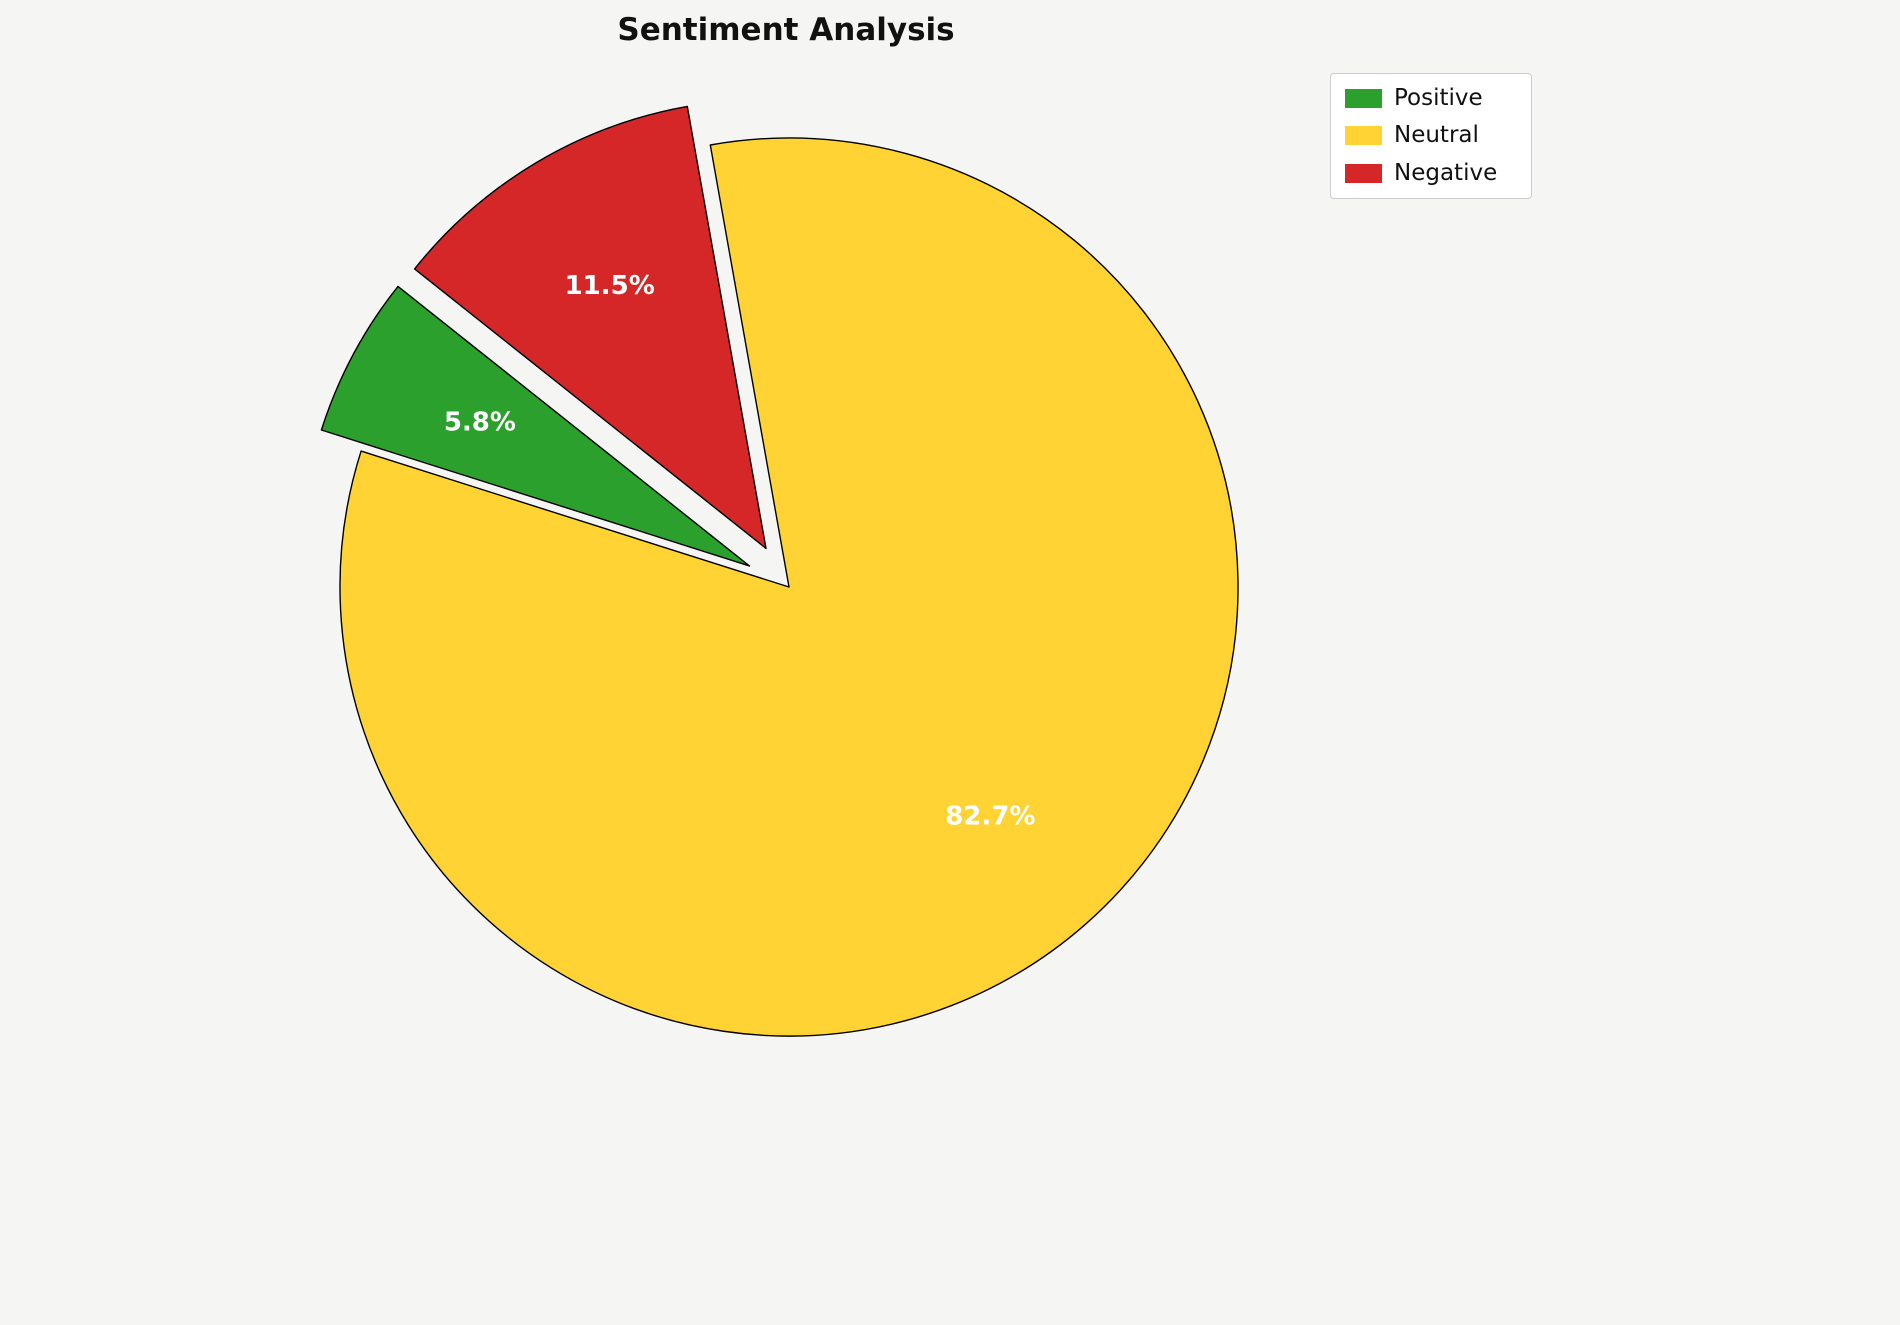 This screenshot has width=1900, height=1325. Describe the element at coordinates (1363, 136) in the screenshot. I see `legend-swatch-neutral` at that location.